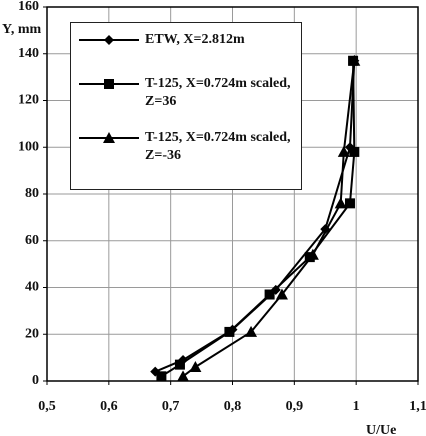  What do you see at coordinates (356, 406) in the screenshot?
I see `x-tick-label: 1` at bounding box center [356, 406].